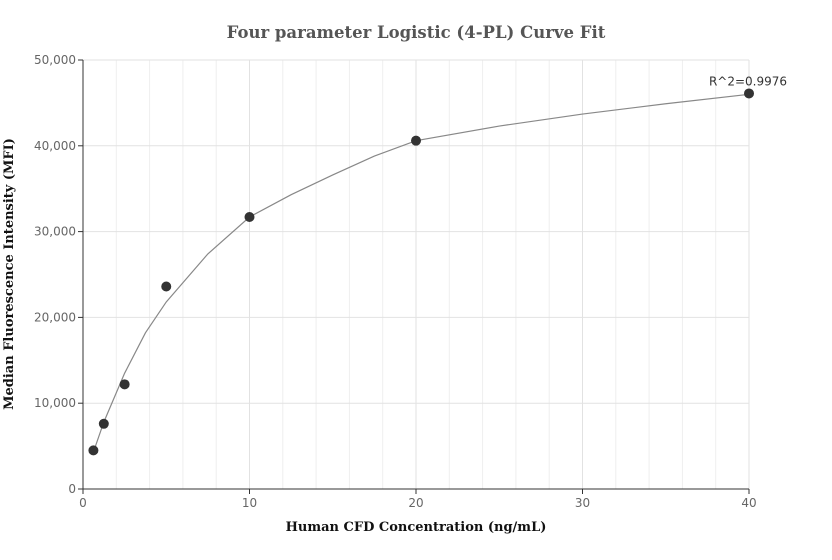 This screenshot has width=832, height=560. What do you see at coordinates (55, 146) in the screenshot?
I see `y-tick-label: 40,000` at bounding box center [55, 146].